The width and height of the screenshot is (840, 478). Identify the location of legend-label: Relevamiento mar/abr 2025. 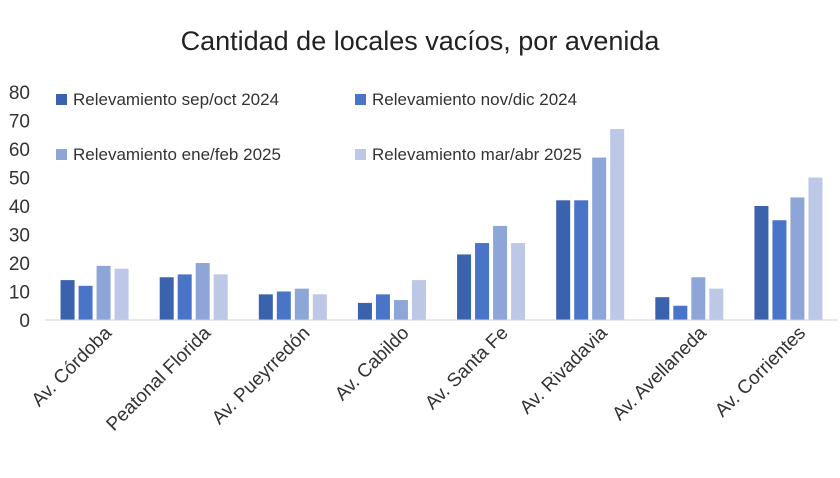
(477, 154).